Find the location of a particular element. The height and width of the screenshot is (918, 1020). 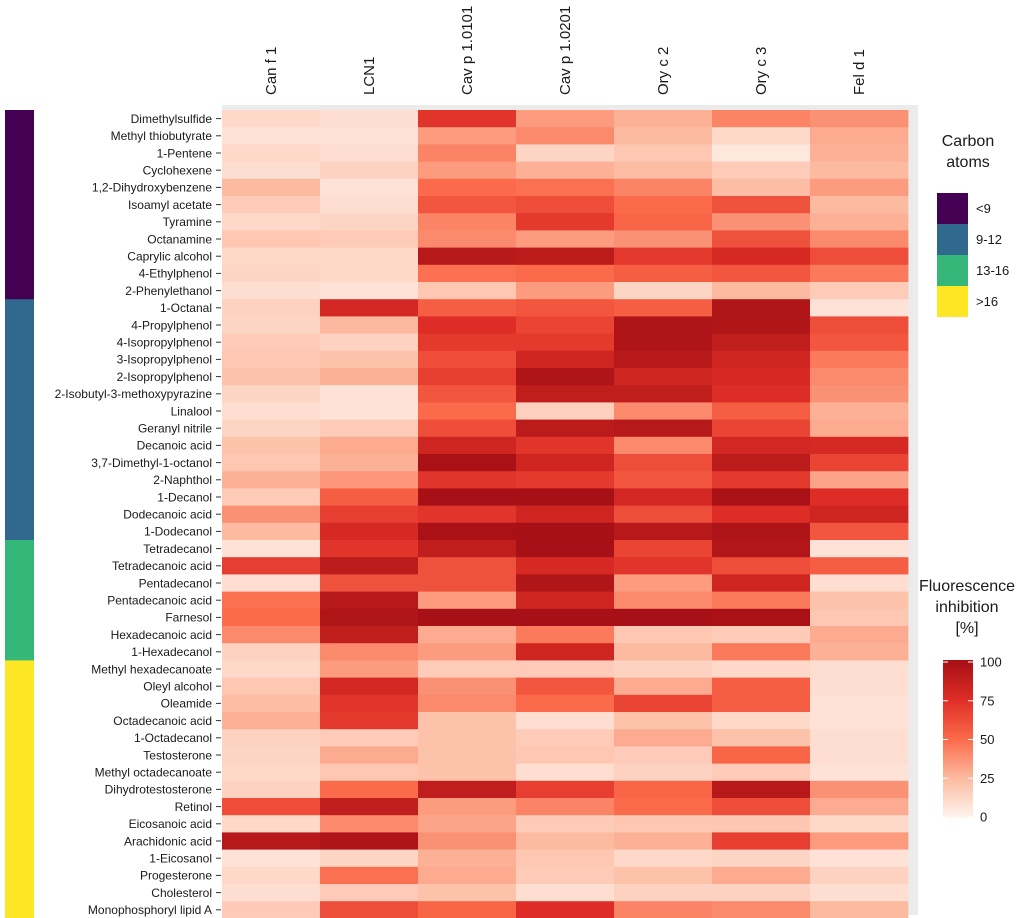

carbon-legend-swatch is located at coordinates (952, 270).